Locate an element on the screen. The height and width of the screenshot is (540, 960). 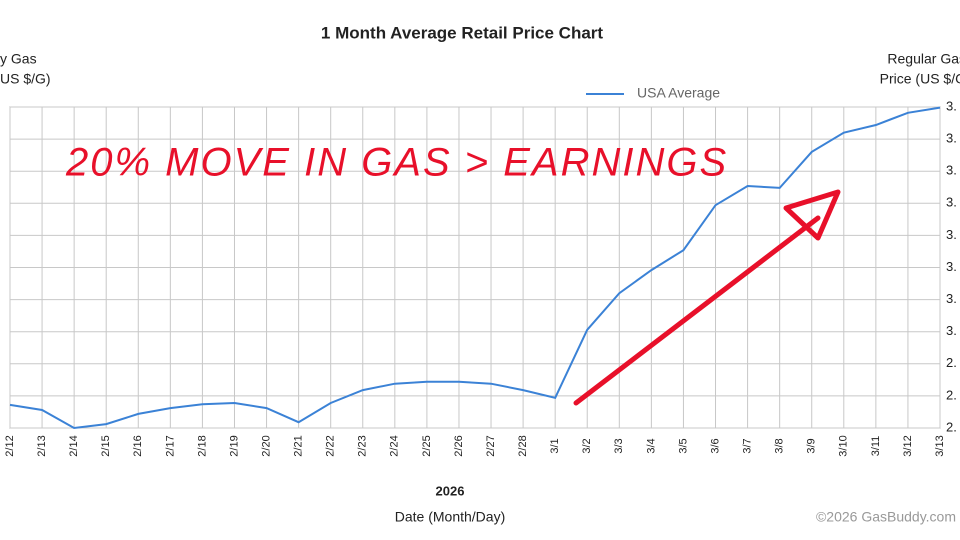
x-tick-label: 3/13 is located at coordinates (940, 445).